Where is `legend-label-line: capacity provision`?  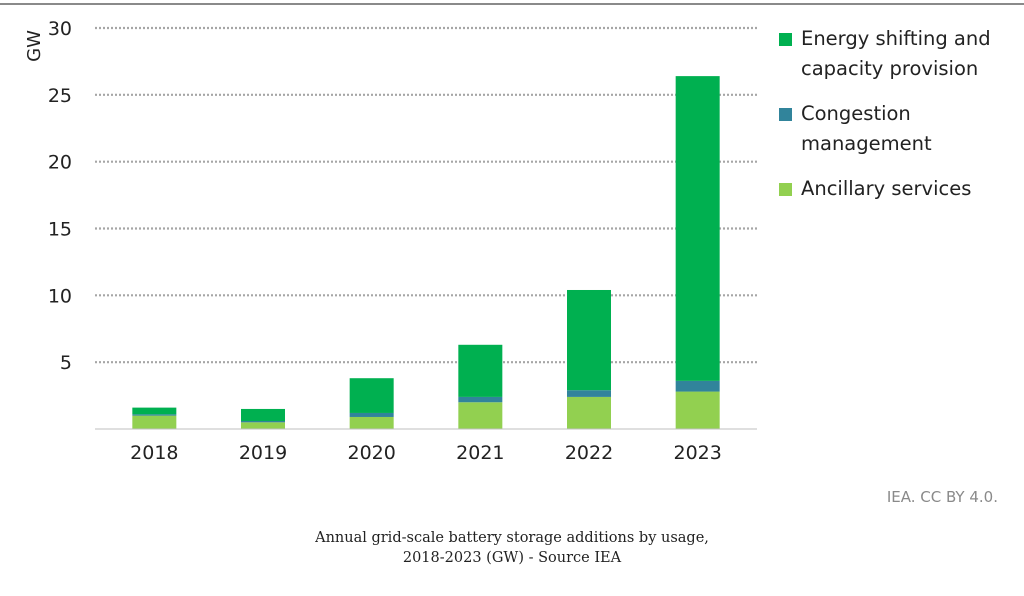 legend-label-line: capacity provision is located at coordinates (890, 68).